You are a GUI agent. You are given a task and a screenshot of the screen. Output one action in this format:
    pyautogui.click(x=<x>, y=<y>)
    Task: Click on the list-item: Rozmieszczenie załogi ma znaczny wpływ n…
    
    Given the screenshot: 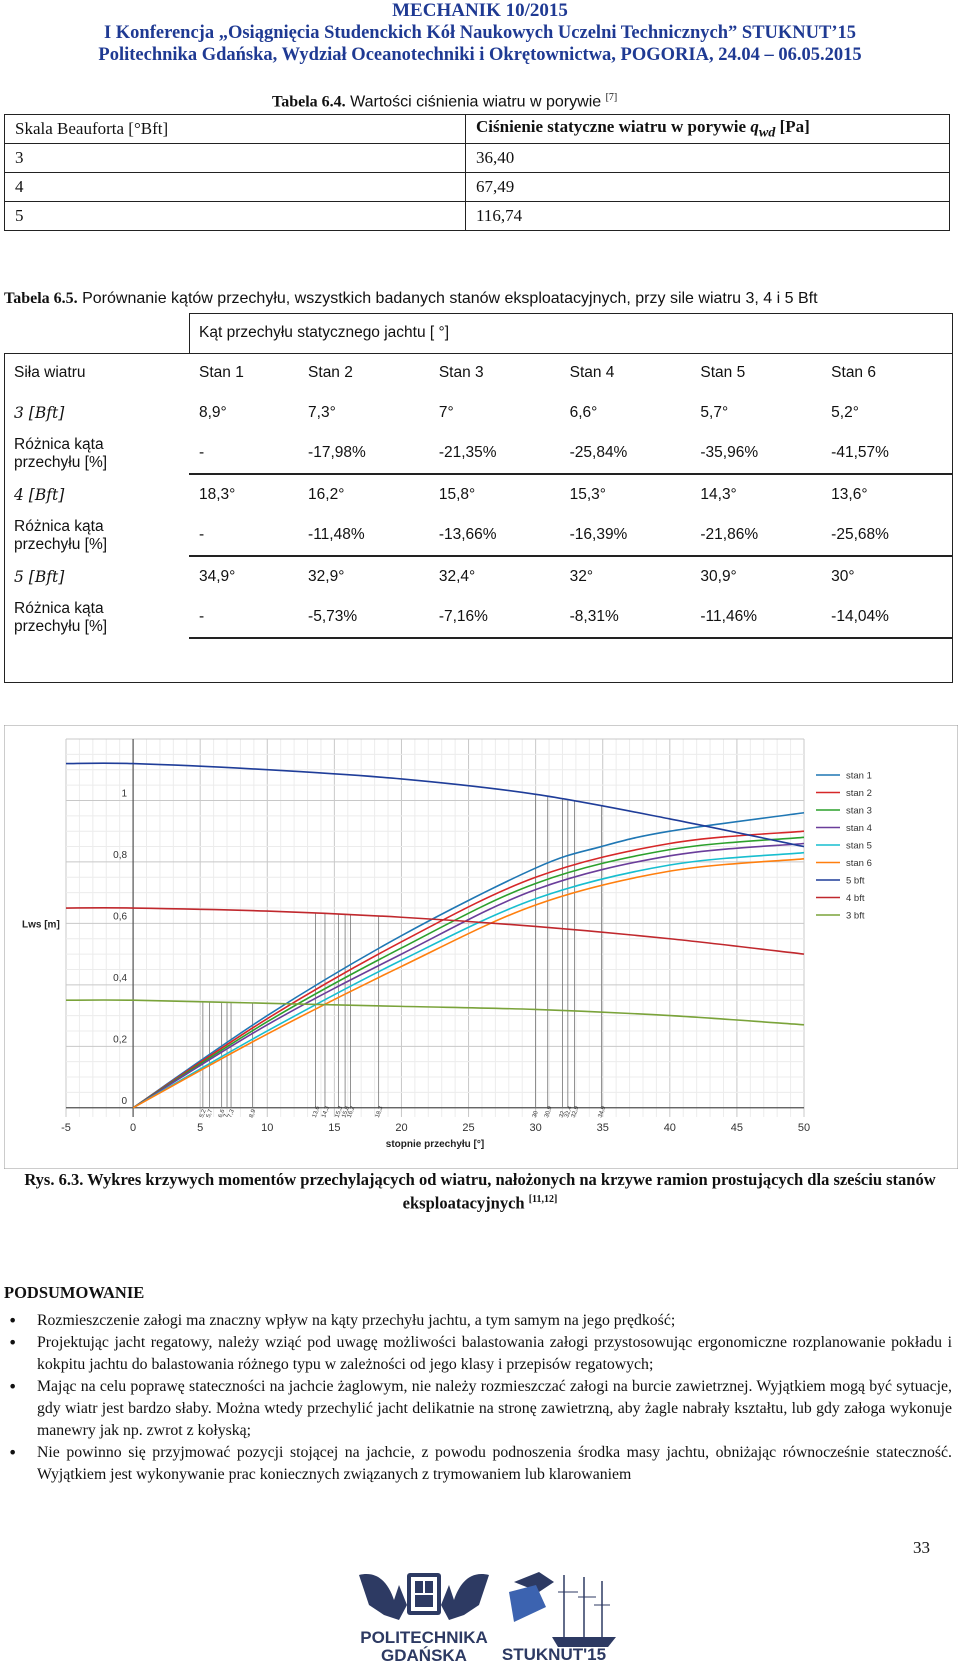 What is the action you would take?
    pyautogui.click(x=478, y=1321)
    